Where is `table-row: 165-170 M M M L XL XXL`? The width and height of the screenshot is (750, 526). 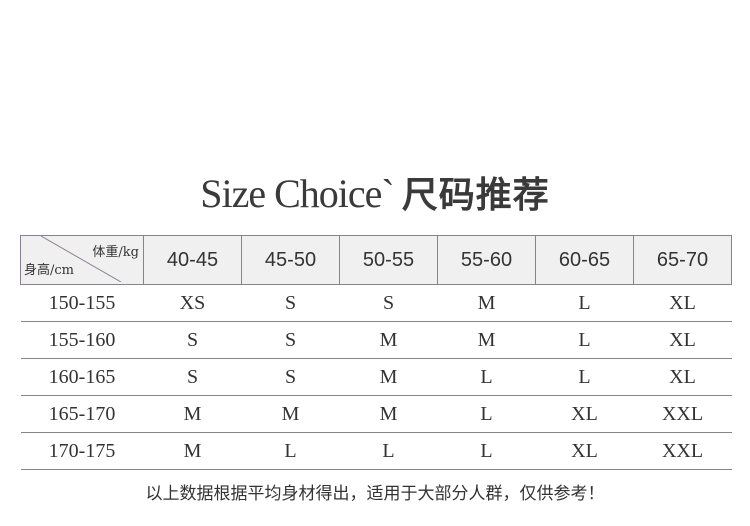
table-row: 165-170 M M M L XL XXL is located at coordinates (376, 414).